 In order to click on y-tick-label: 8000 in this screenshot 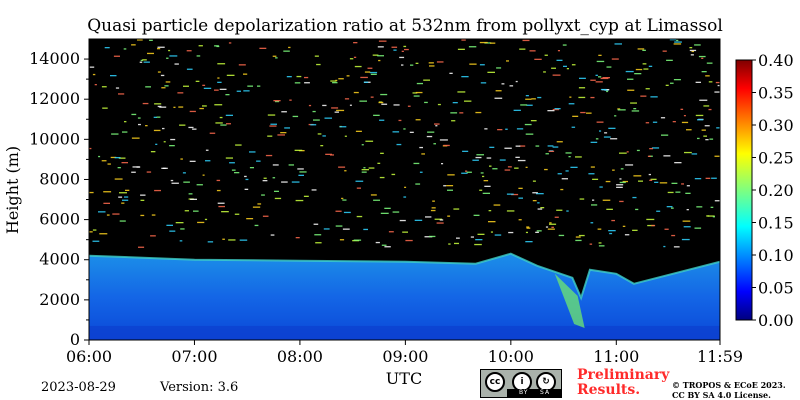, I will do `click(59, 178)`.